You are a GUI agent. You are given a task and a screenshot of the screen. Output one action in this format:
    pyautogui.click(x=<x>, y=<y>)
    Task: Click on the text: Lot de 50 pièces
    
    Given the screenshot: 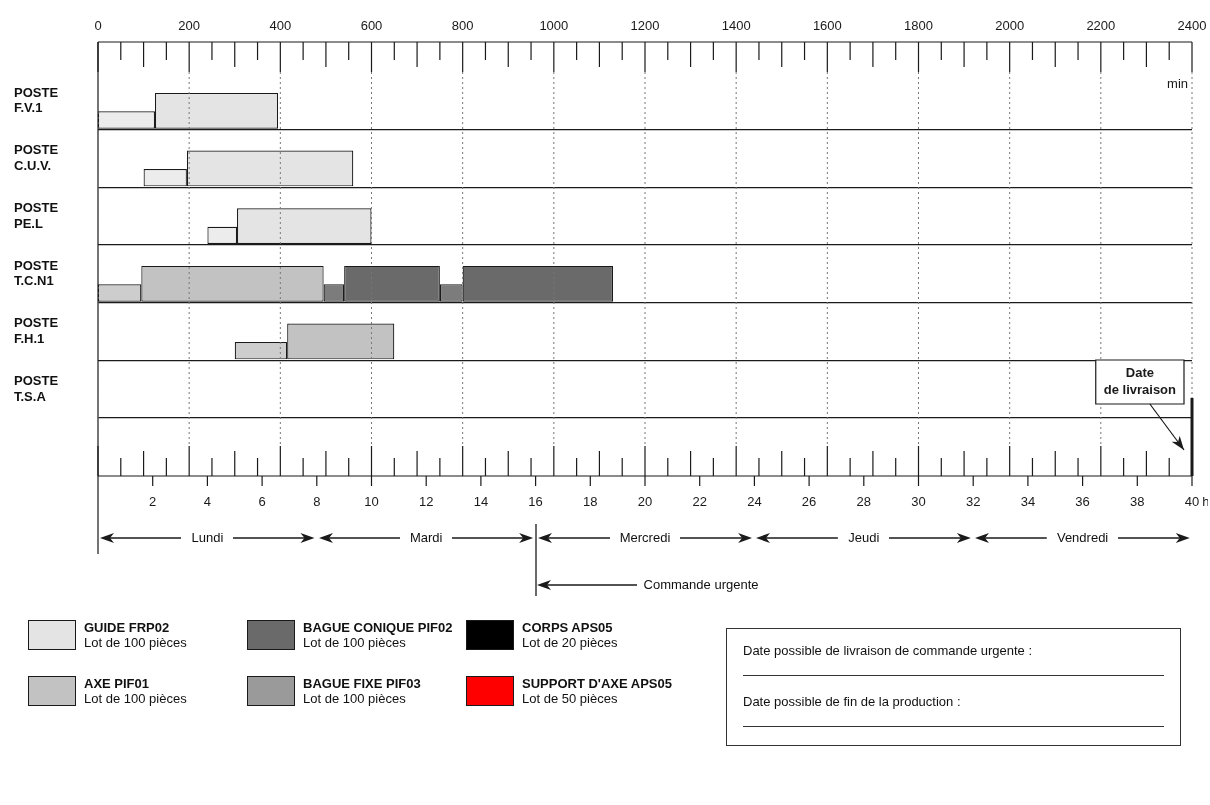 What is the action you would take?
    pyautogui.click(x=570, y=698)
    